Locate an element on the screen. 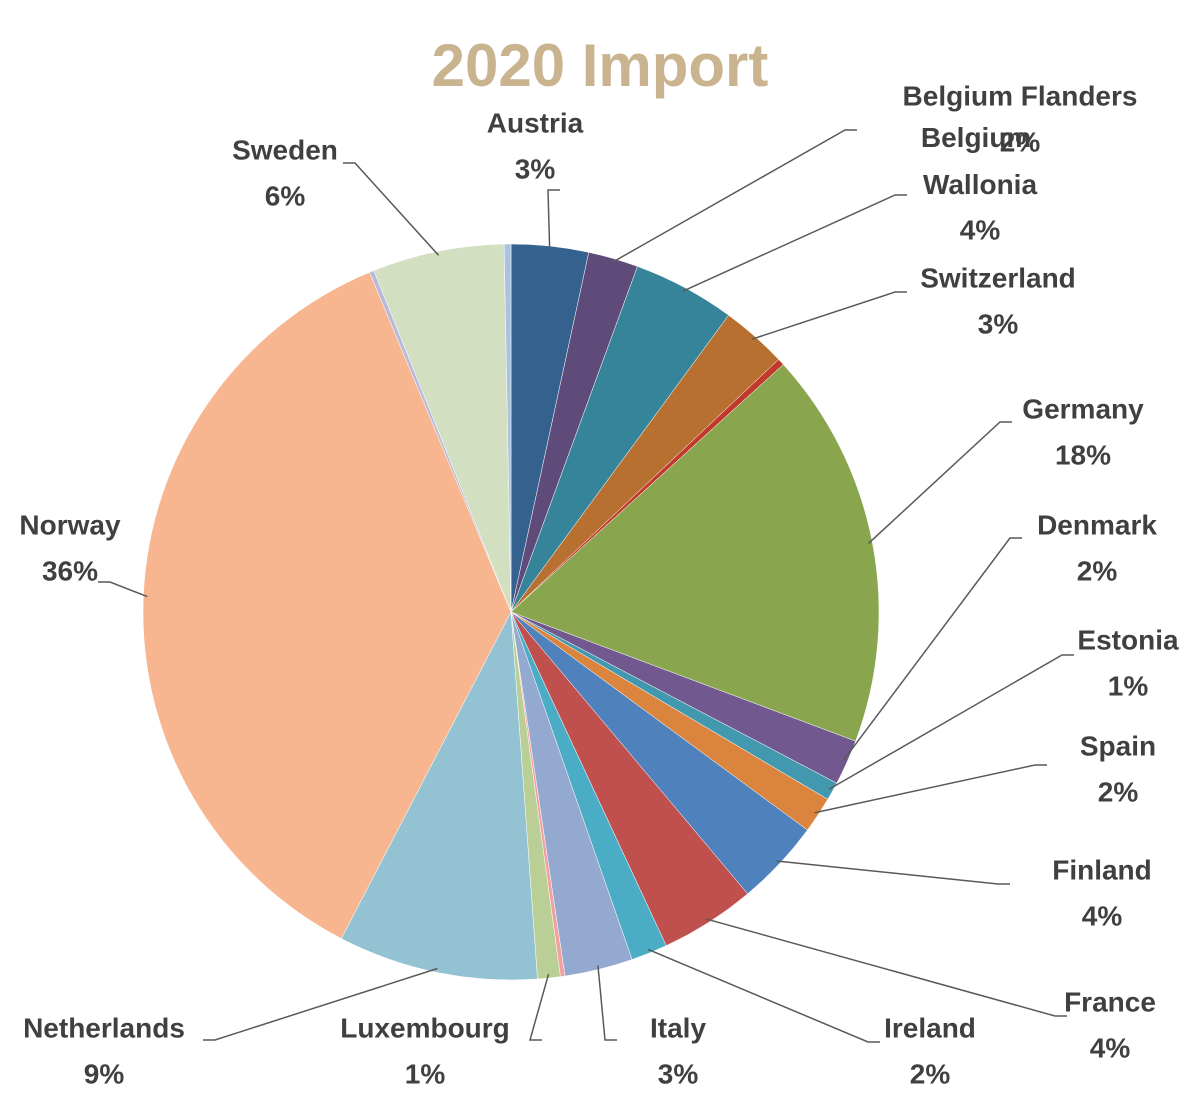  chart-title: 2020 Import is located at coordinates (600, 65).